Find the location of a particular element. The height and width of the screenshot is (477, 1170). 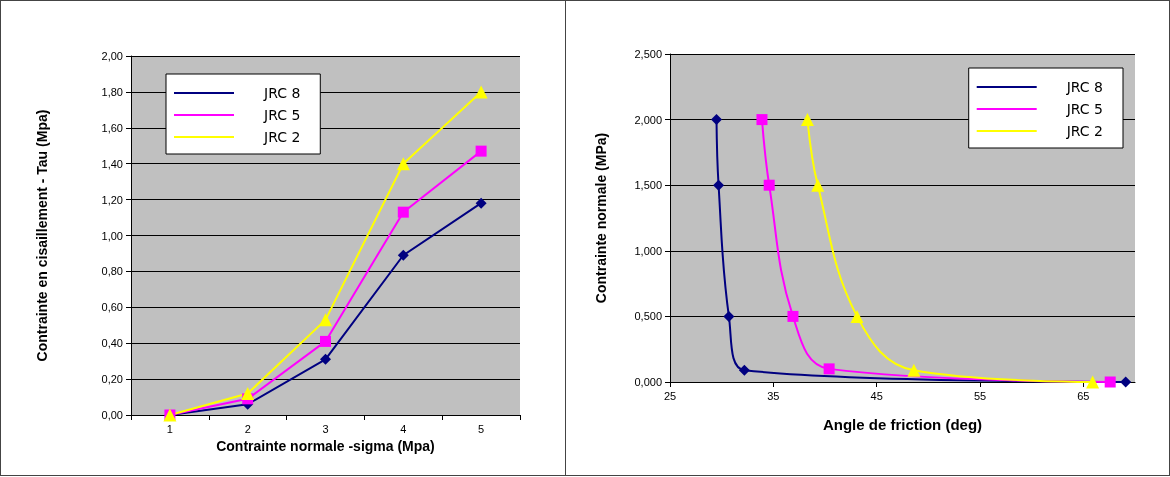

y-tick-label: 0,20 is located at coordinates (112, 379).